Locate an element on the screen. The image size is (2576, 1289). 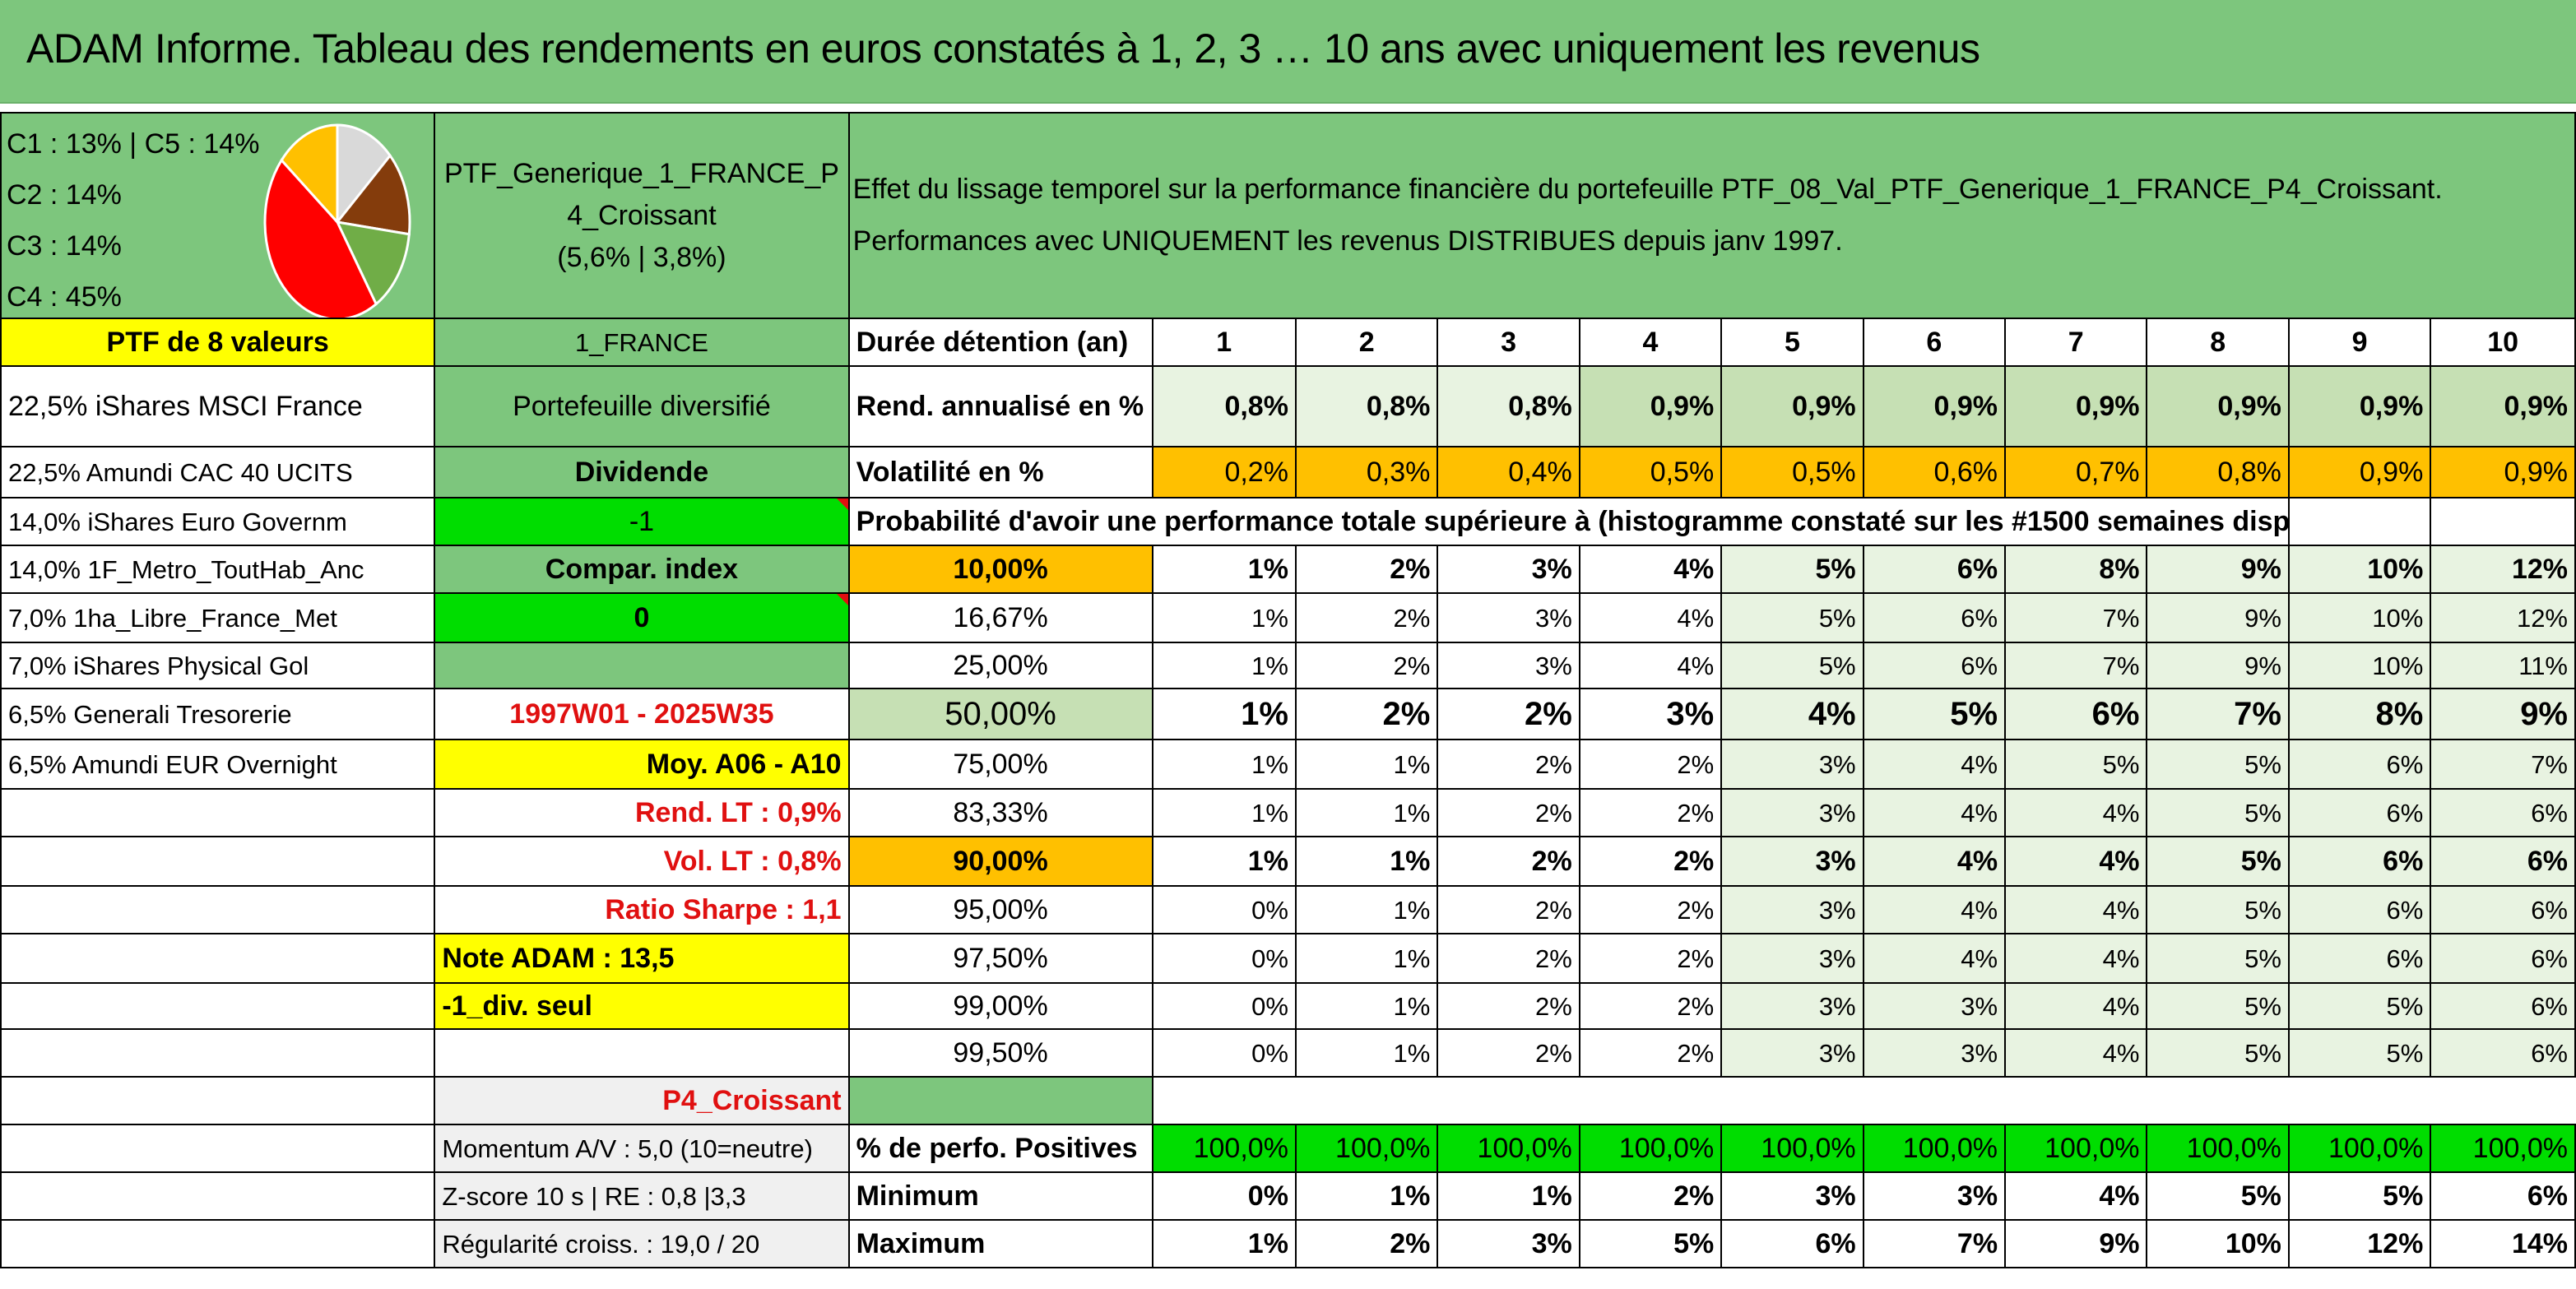
pie-slice-c1 is located at coordinates (364, 174).